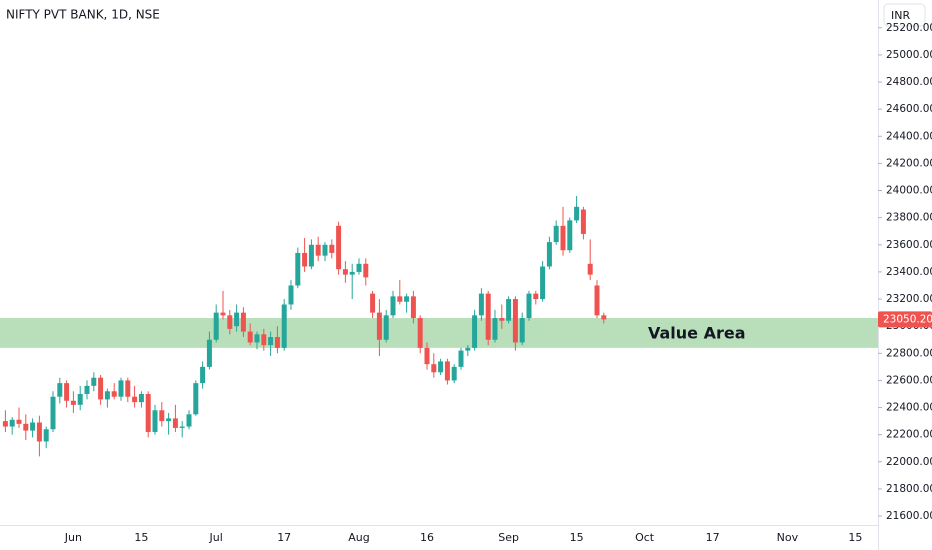 The width and height of the screenshot is (932, 550). I want to click on x-tick-label: Aug, so click(358, 537).